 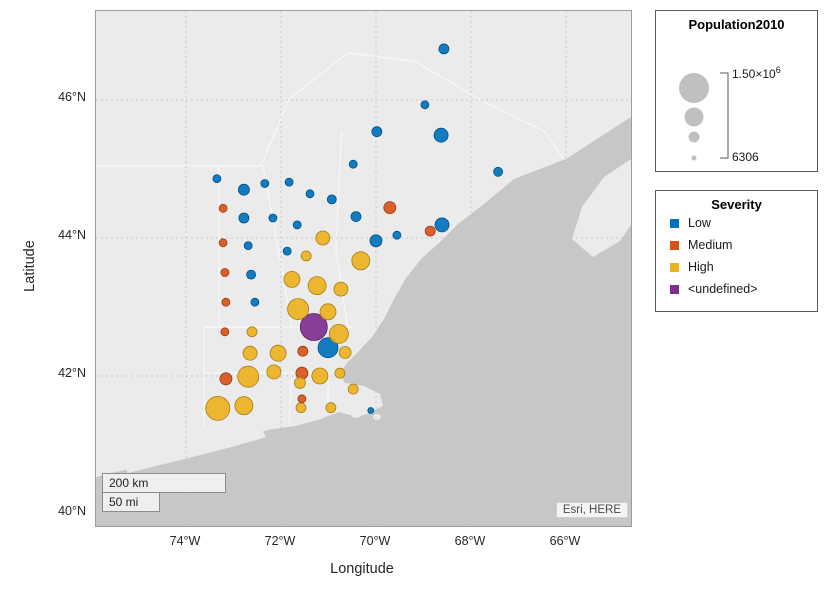 I want to click on y-tick-label: 40°N, so click(x=72, y=511).